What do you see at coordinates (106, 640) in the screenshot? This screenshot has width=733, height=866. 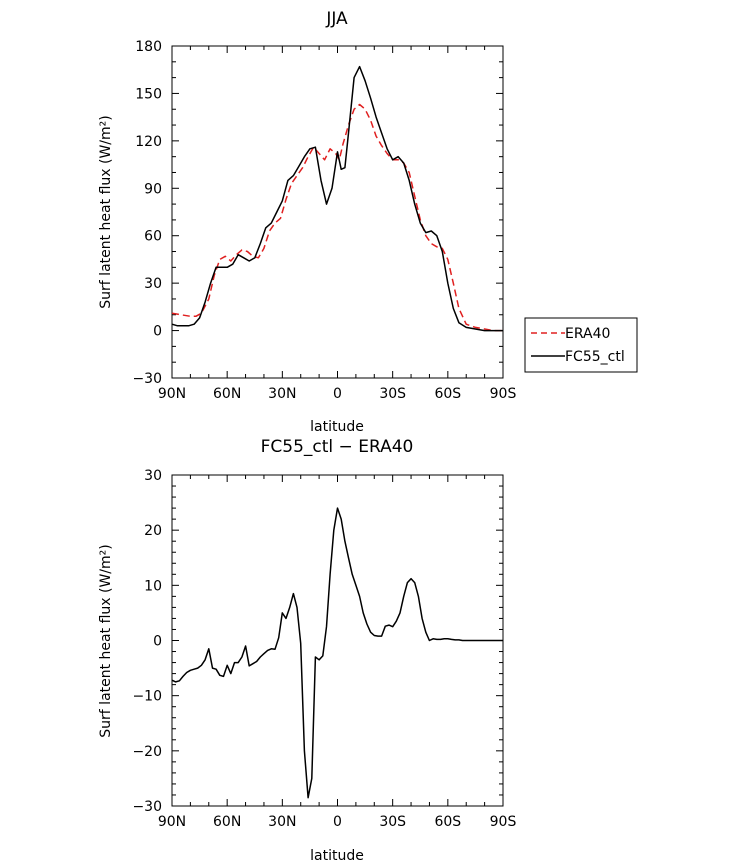 I see `bottom-chart-y-axis-label: Surf latent heat flux (W/m²)` at bounding box center [106, 640].